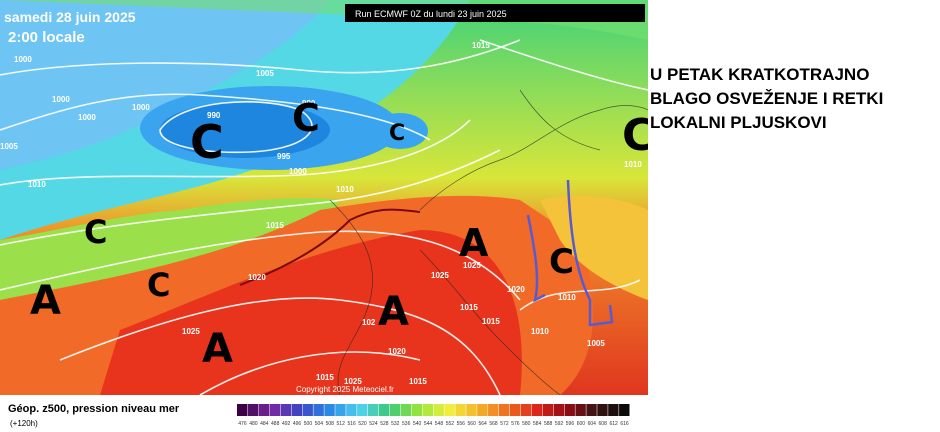 This screenshot has height=432, width=940. I want to click on scale-label: 604, so click(592, 424).